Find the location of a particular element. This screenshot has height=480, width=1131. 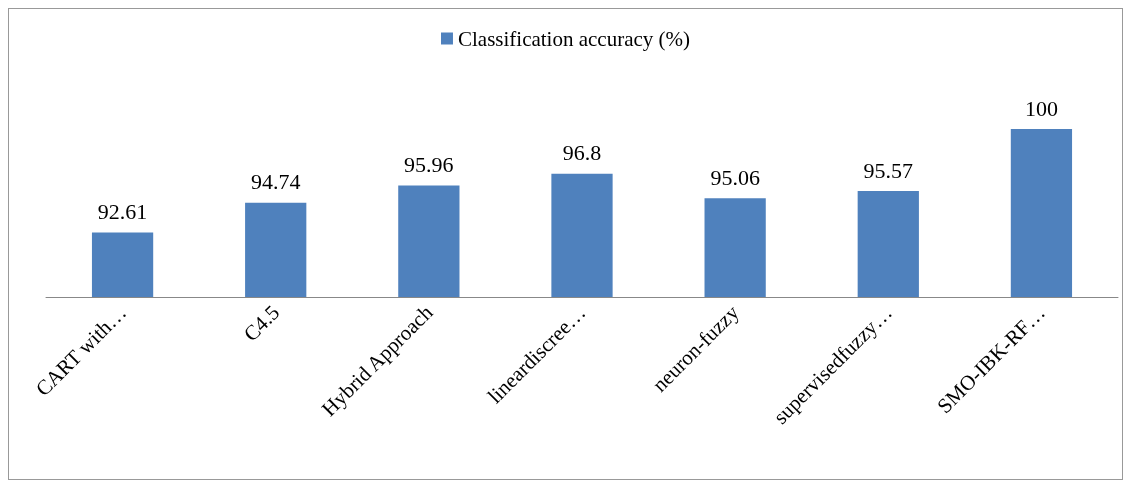

data-label: 95.06 is located at coordinates (735, 177).